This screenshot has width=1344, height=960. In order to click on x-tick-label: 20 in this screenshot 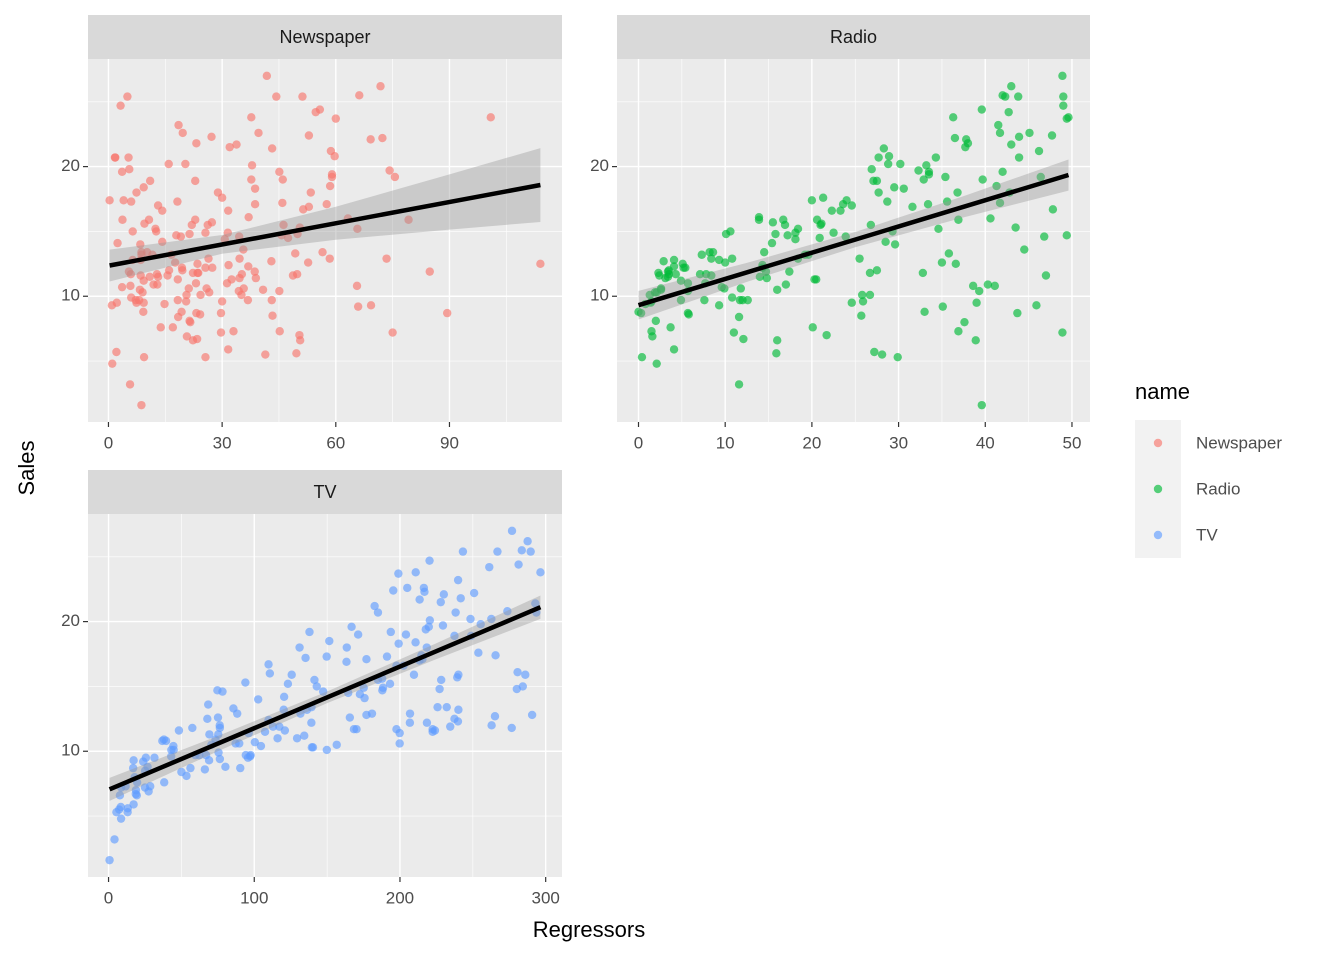, I will do `click(811, 442)`.